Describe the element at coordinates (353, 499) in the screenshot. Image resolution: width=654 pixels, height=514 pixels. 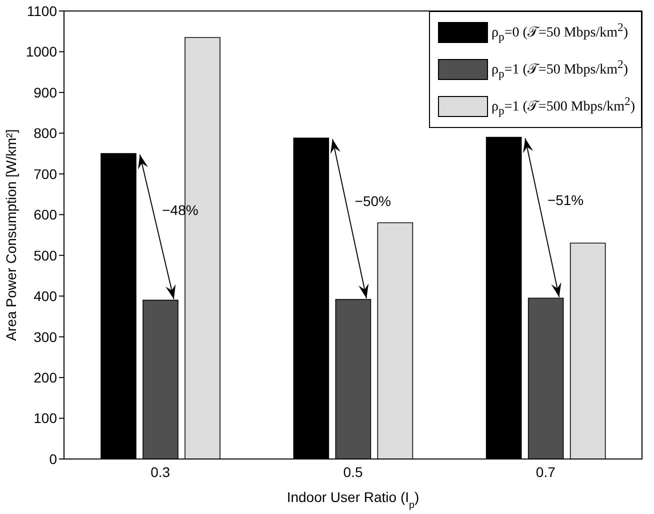
I see `x-axis-title: Indoor User Ratio (I$_{p}$)` at that location.